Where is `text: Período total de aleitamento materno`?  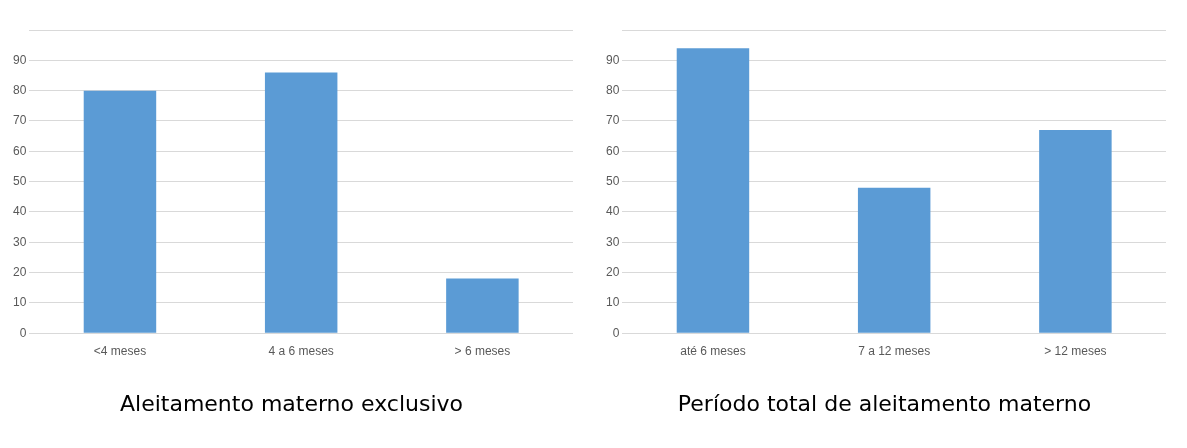 text: Período total de aleitamento materno is located at coordinates (884, 403).